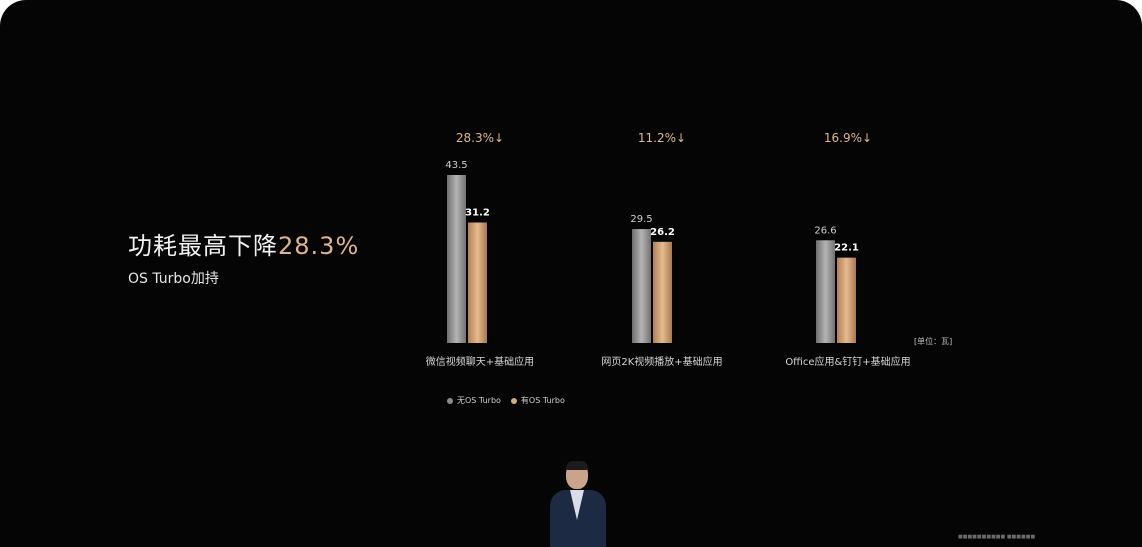 The width and height of the screenshot is (1142, 547). I want to click on headline: 功耗最高下降28.3%, so click(243, 243).